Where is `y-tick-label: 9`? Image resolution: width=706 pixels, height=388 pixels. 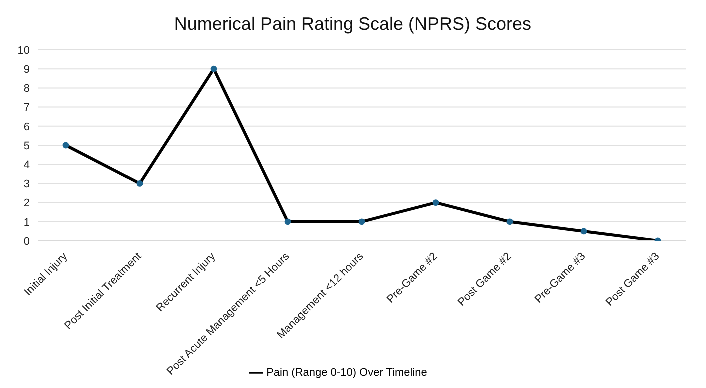 y-tick-label: 9 is located at coordinates (27, 70).